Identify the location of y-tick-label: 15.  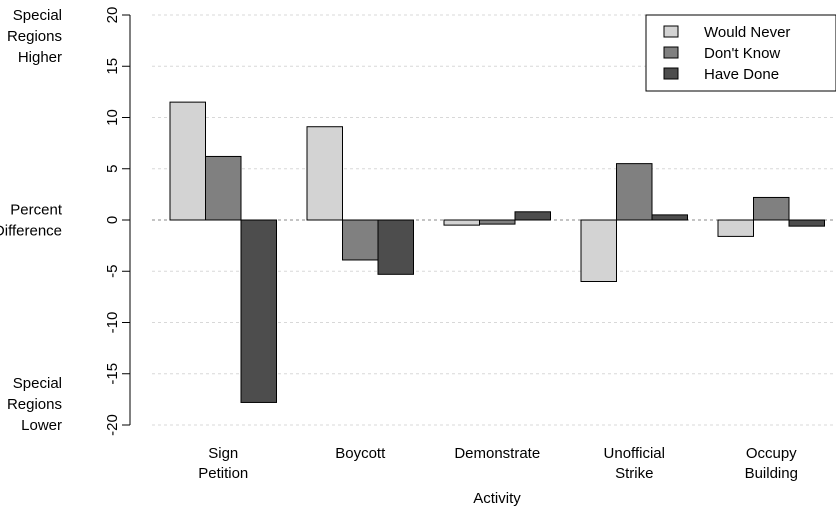
(112, 66).